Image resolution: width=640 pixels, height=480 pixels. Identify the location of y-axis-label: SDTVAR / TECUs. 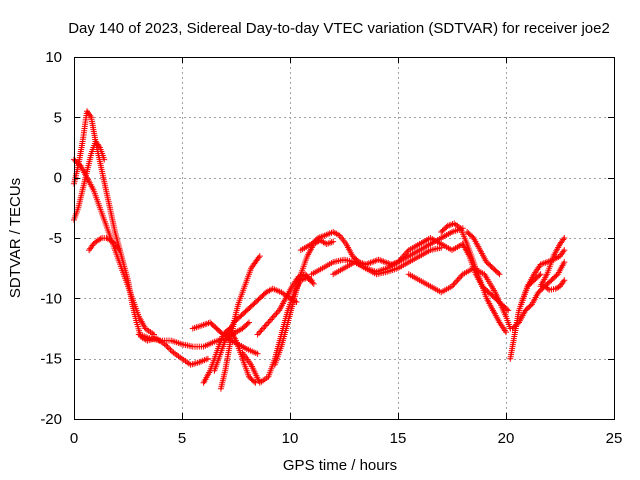
(15, 238).